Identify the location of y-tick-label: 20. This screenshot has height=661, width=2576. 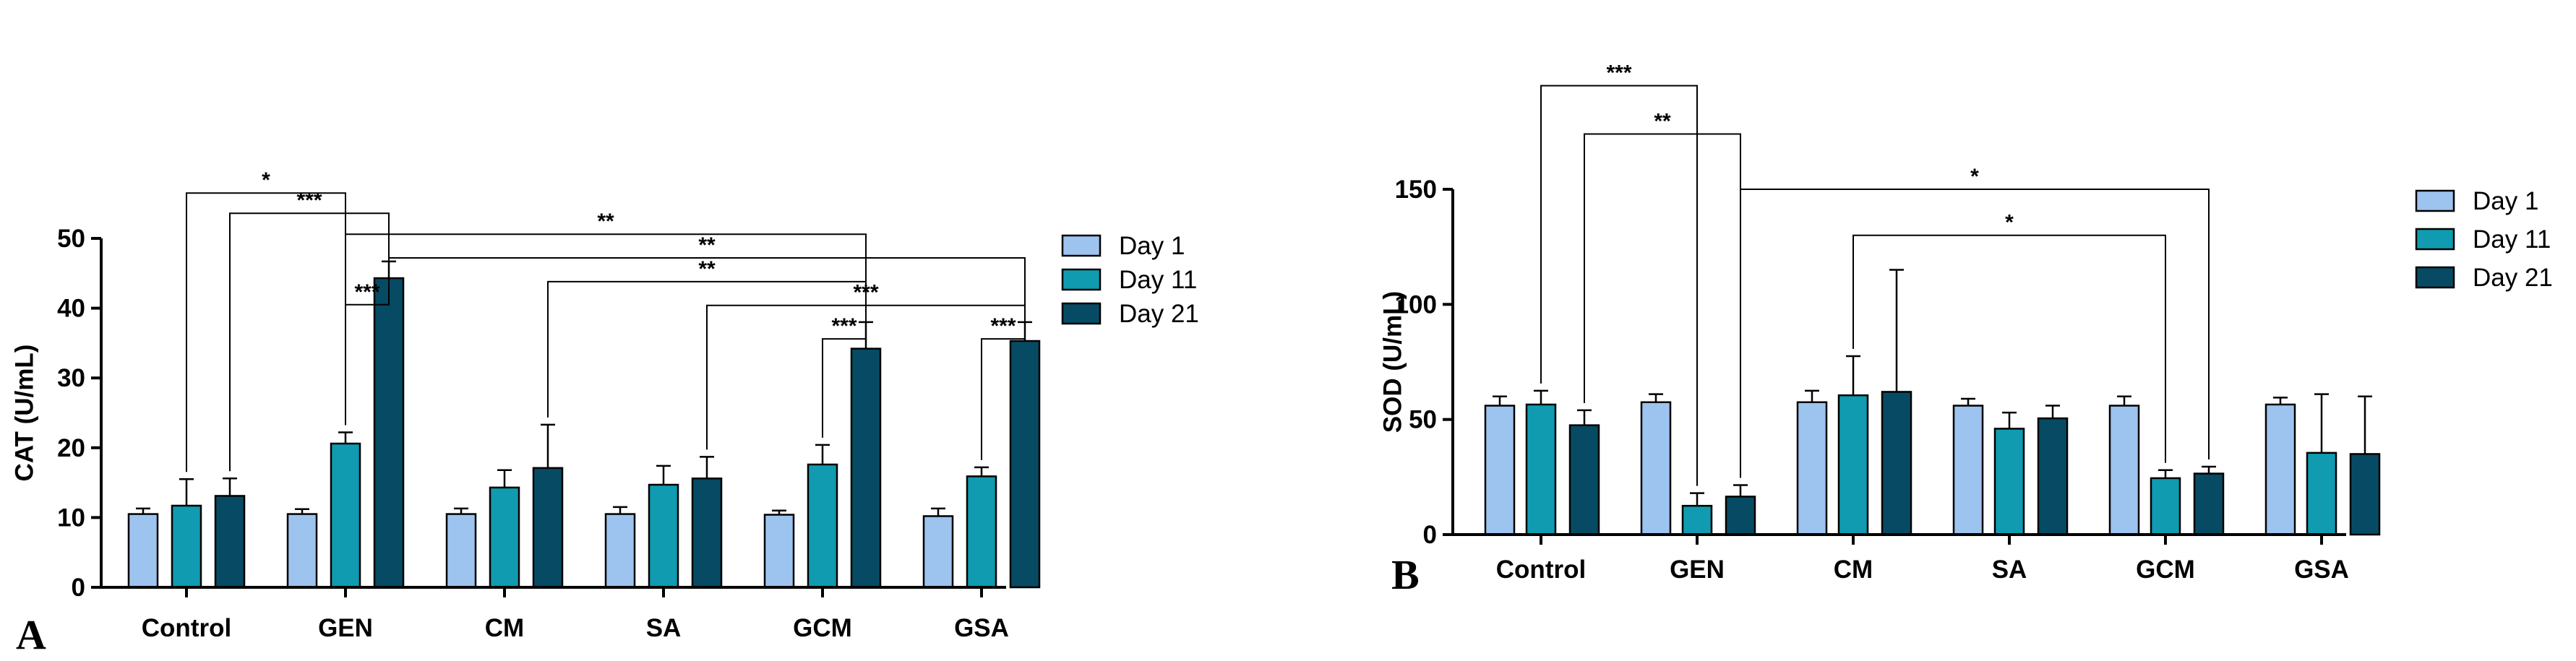
(71, 448).